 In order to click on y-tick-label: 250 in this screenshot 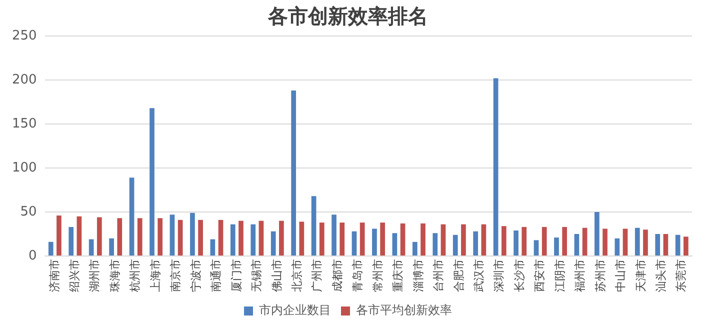, I will do `click(24, 36)`.